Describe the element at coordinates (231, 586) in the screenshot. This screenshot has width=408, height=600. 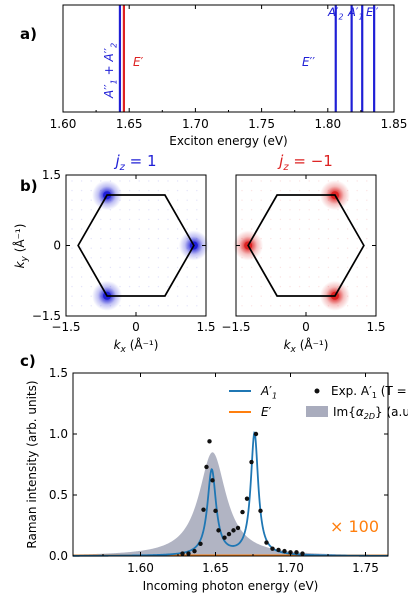
I see `axis-label-c-x: Incoming photon energy (eV)` at that location.